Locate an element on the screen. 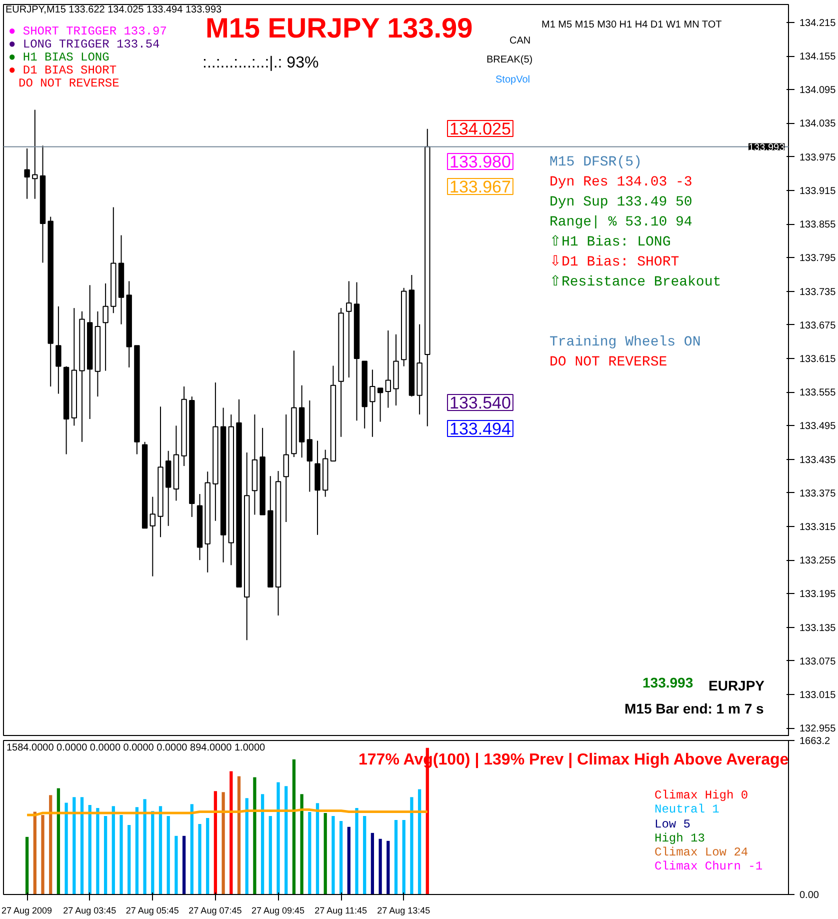  y-tick-label: 134.095 is located at coordinates (818, 90).